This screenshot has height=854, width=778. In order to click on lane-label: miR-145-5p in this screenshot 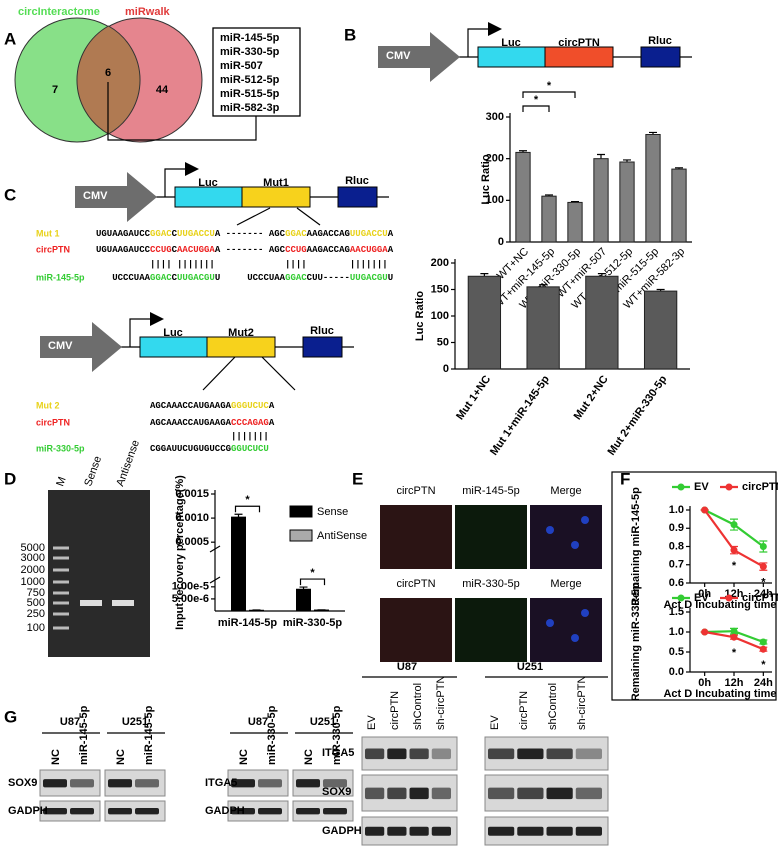, I will do `click(84, 735)`.